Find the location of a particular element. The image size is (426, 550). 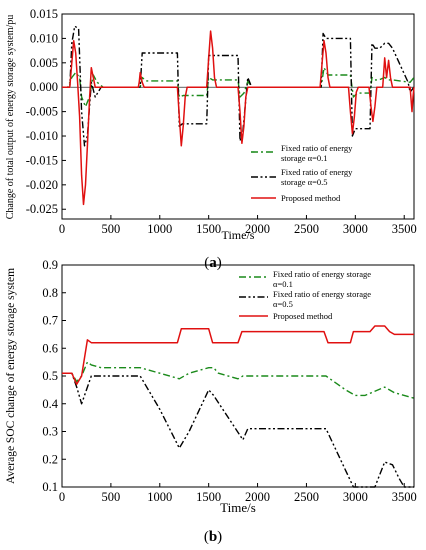

x-tick-label-b-7: 3500 is located at coordinates (404, 497).